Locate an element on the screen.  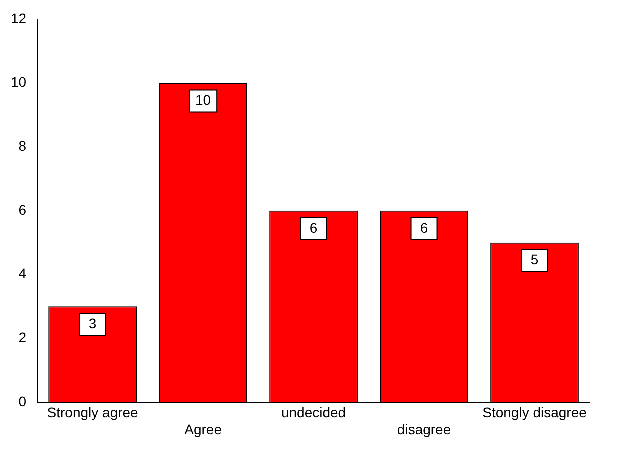
data-label: 3 is located at coordinates (92, 324).